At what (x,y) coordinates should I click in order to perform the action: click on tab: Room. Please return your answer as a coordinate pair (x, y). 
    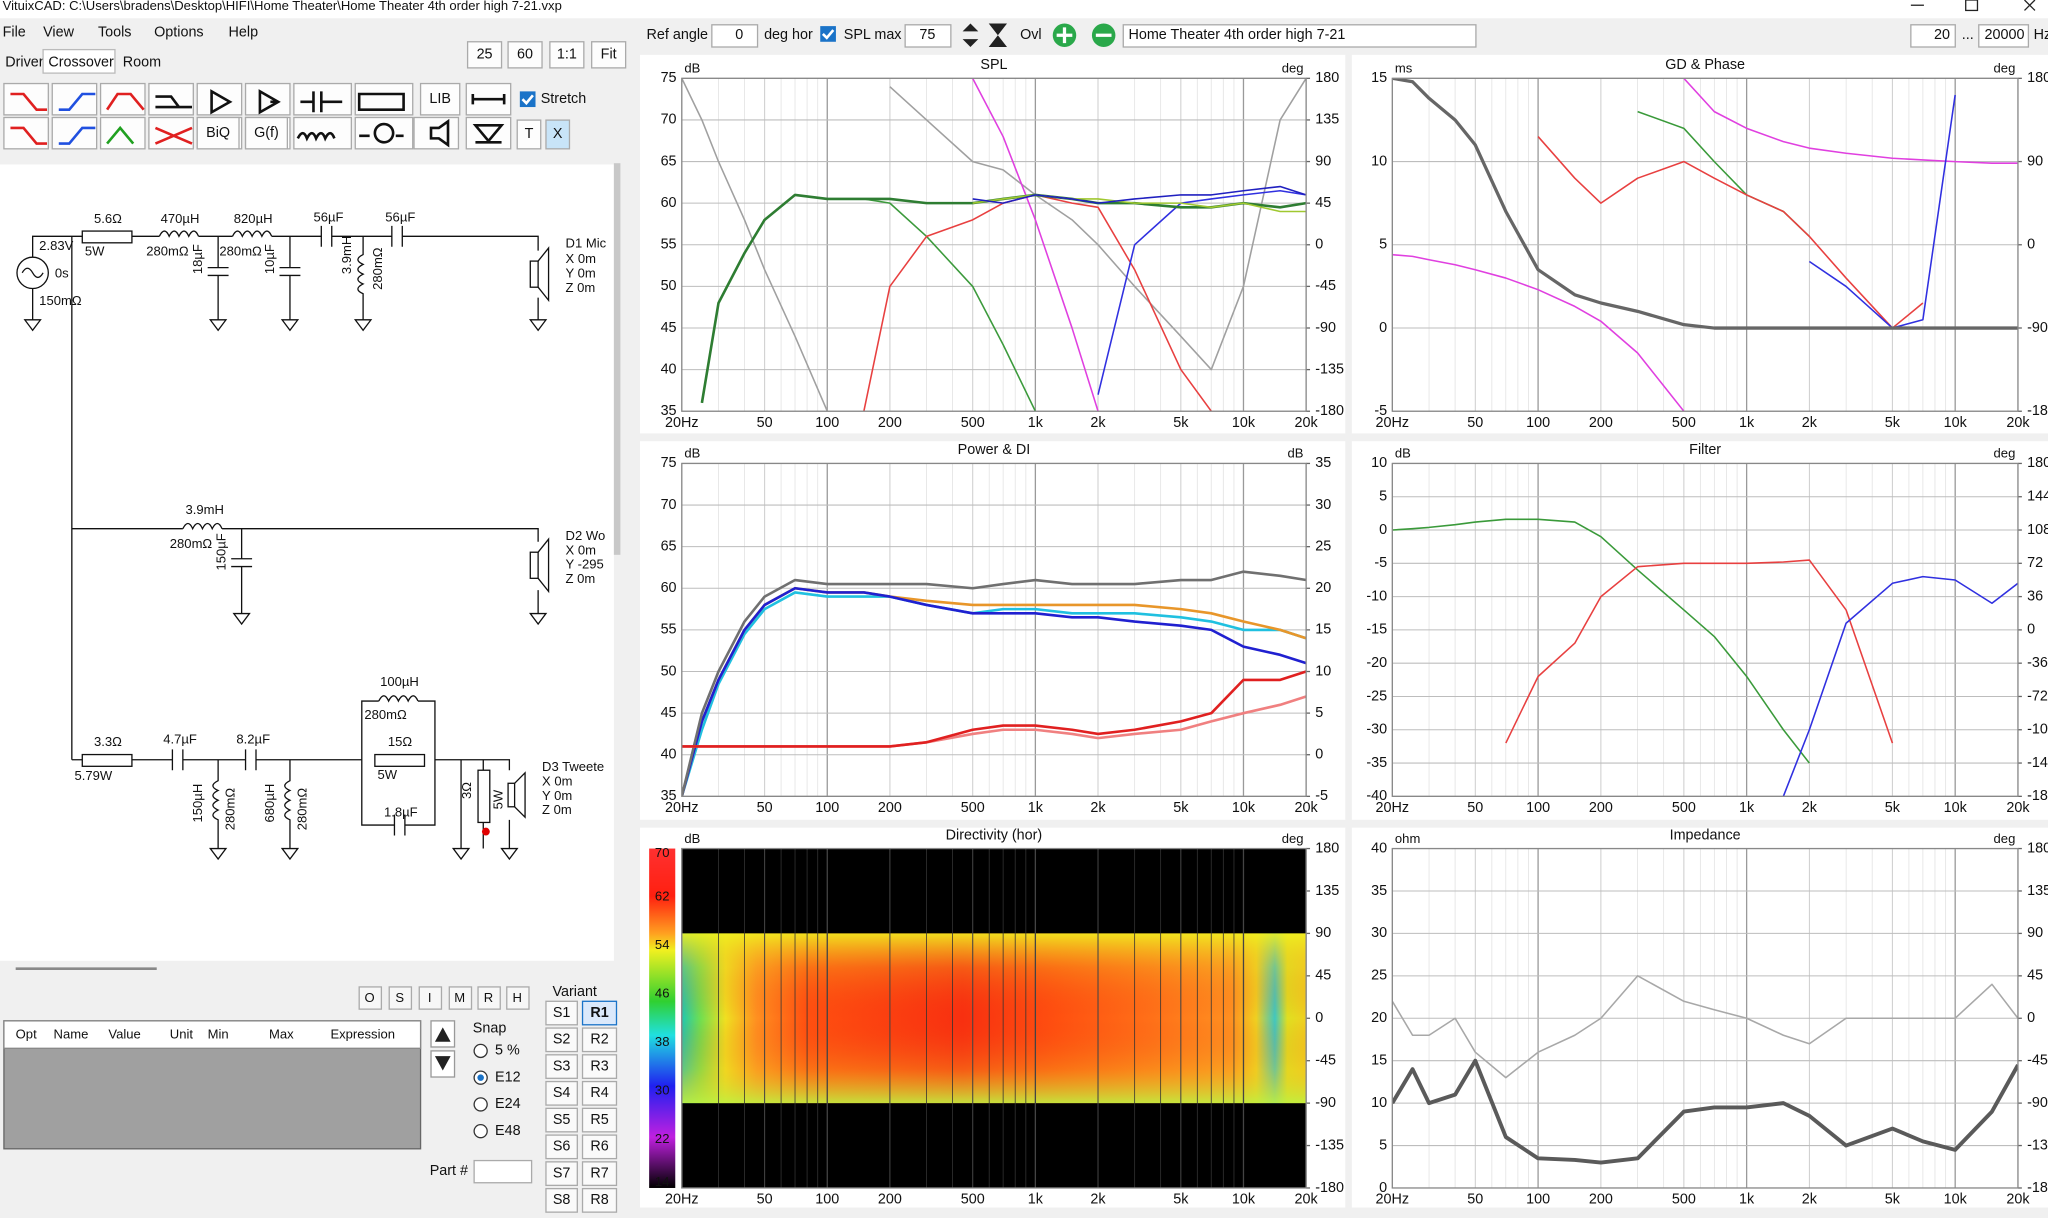
    Looking at the image, I should click on (142, 62).